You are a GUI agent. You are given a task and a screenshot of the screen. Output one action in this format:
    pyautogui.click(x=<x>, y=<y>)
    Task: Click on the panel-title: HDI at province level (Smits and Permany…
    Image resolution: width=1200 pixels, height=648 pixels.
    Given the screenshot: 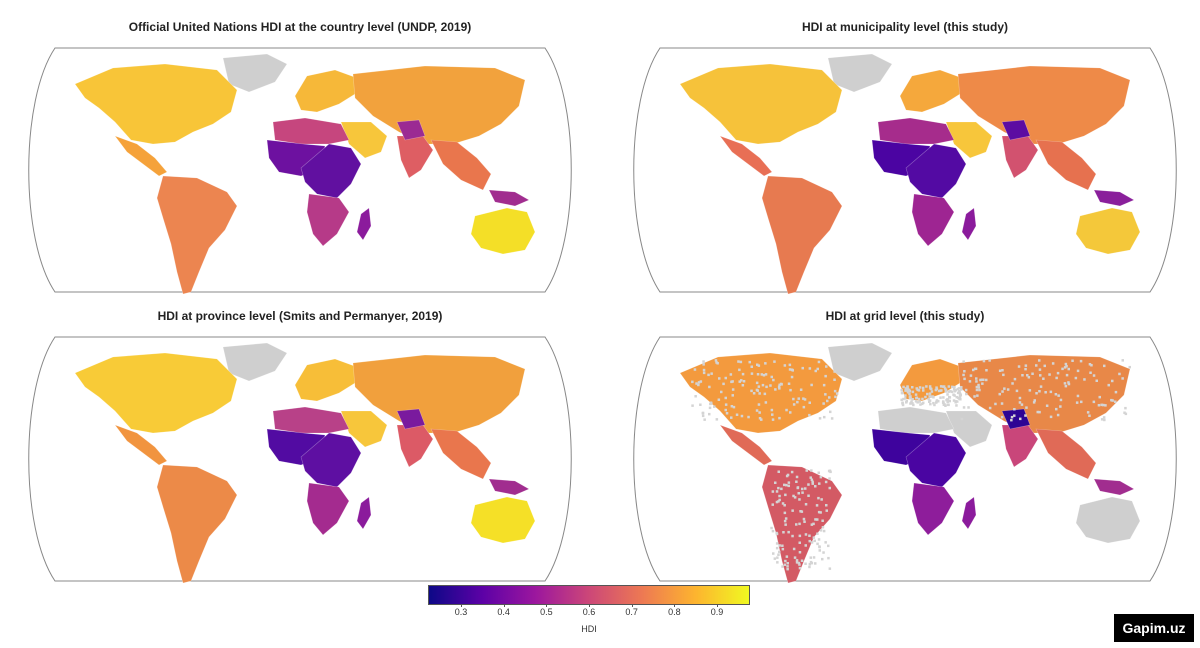 What is the action you would take?
    pyautogui.click(x=300, y=316)
    